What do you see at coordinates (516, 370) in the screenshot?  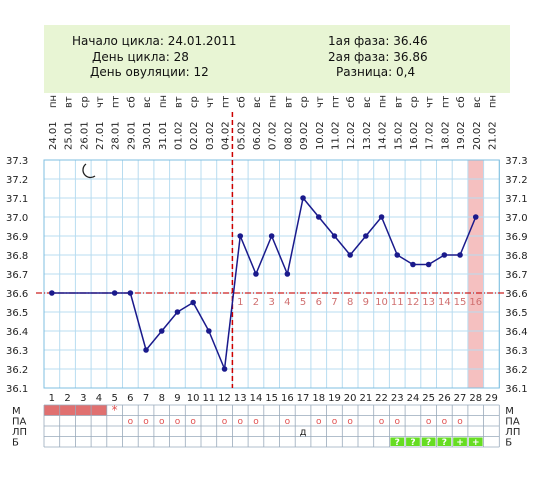 I see `y-tick-label-right: 36.2` at bounding box center [516, 370].